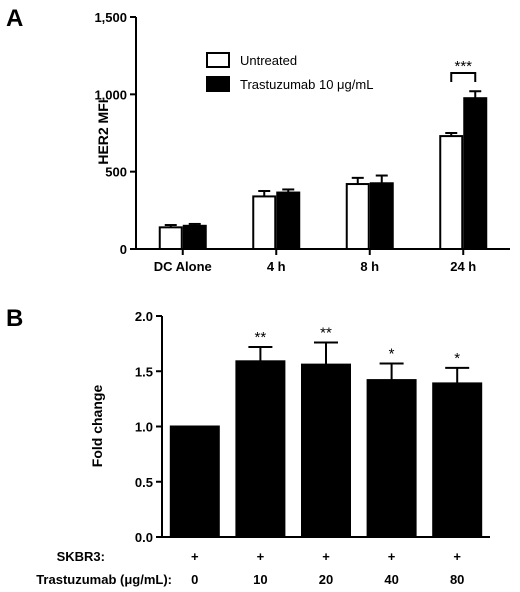 The height and width of the screenshot is (592, 520). Describe the element at coordinates (276, 266) in the screenshot. I see `chart-a-x-tick-label: 4 h` at that location.